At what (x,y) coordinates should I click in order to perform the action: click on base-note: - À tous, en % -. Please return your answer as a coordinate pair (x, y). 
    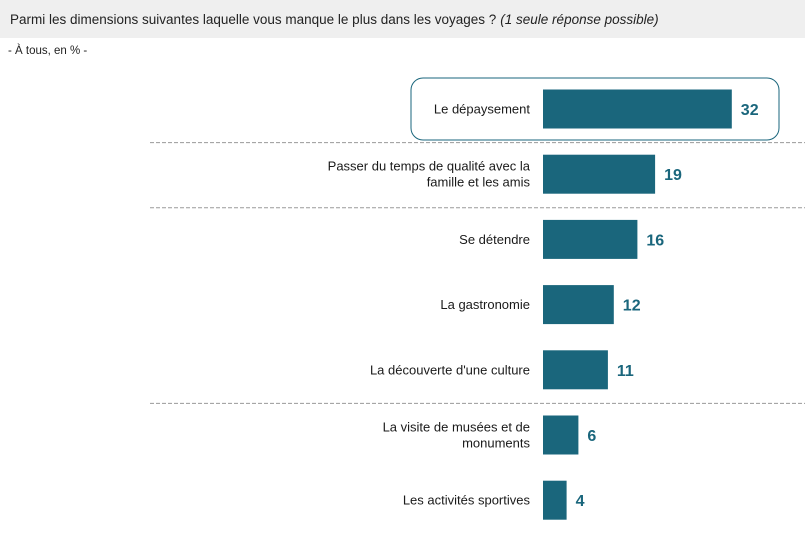
    Looking at the image, I should click on (48, 51).